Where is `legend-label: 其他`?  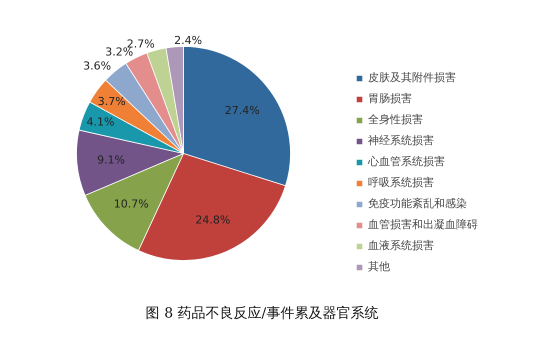 legend-label: 其他 is located at coordinates (379, 266).